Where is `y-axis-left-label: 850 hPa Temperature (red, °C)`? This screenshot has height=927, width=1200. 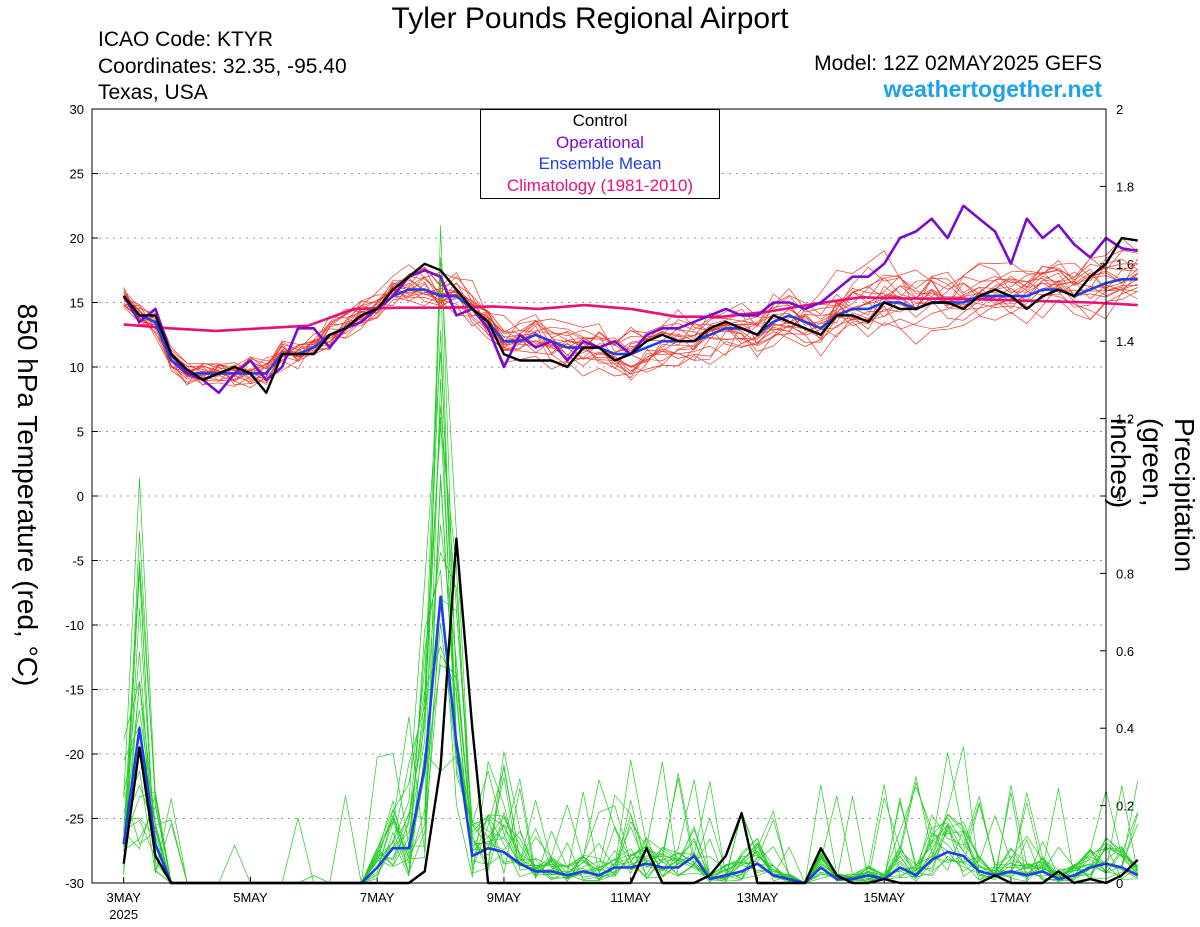 y-axis-left-label: 850 hPa Temperature (red, °C) is located at coordinates (27, 495).